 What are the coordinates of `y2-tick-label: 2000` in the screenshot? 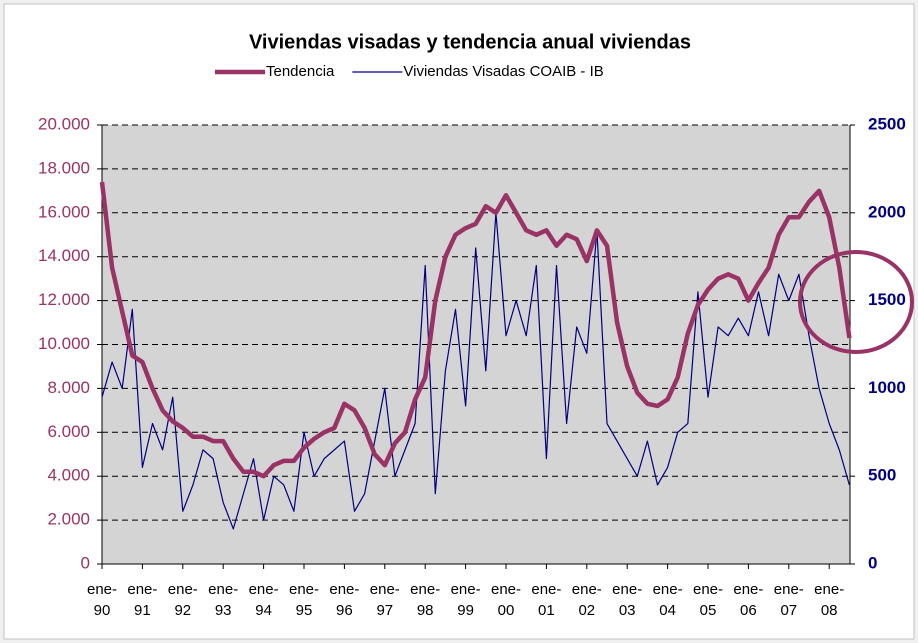 It's located at (887, 211).